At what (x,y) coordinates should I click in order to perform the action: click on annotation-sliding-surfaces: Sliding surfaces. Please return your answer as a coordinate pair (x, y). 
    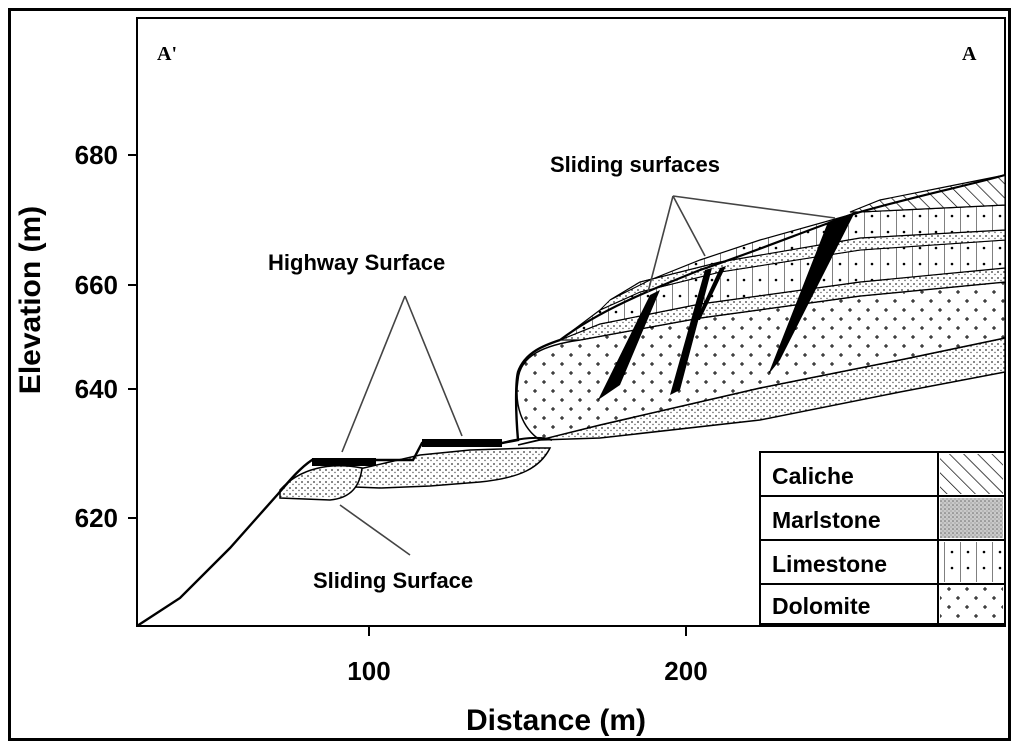
    Looking at the image, I should click on (635, 164).